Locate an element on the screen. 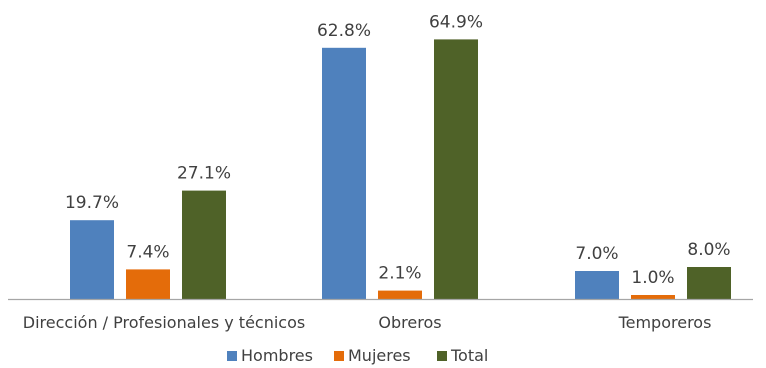 The width and height of the screenshot is (766, 368). value-label: 2.1% is located at coordinates (399, 274).